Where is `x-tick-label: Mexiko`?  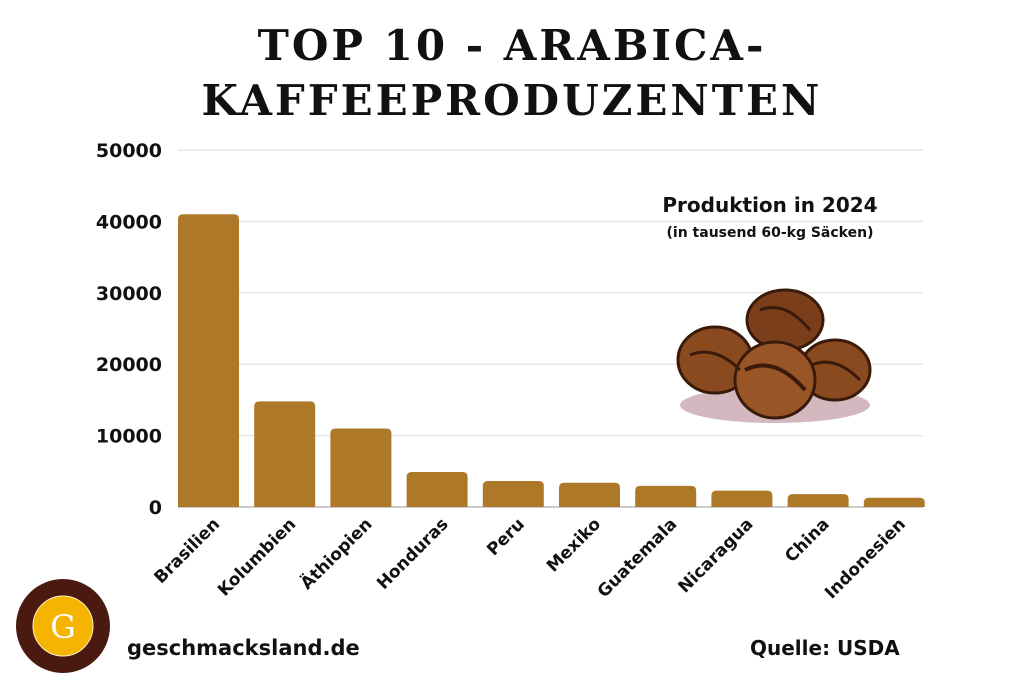 x-tick-label: Mexiko is located at coordinates (574, 545).